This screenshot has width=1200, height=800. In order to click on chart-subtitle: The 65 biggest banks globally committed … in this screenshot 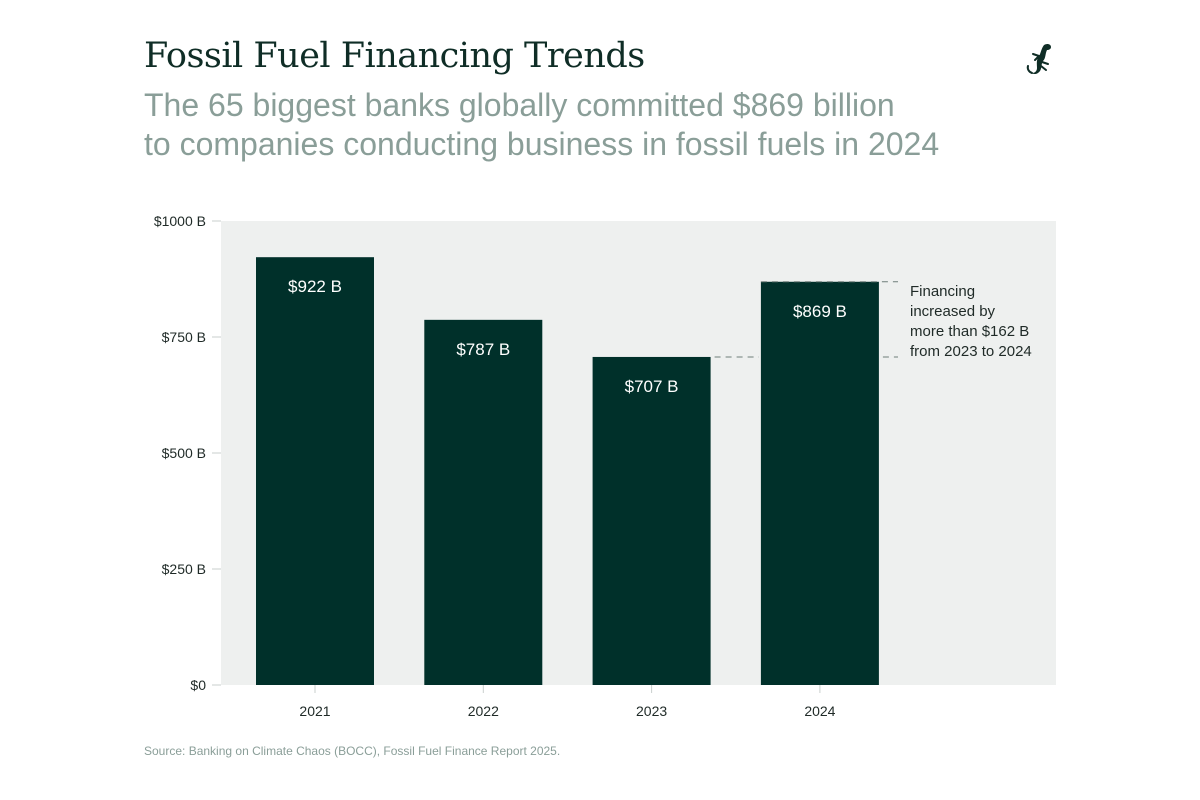, I will do `click(594, 125)`.